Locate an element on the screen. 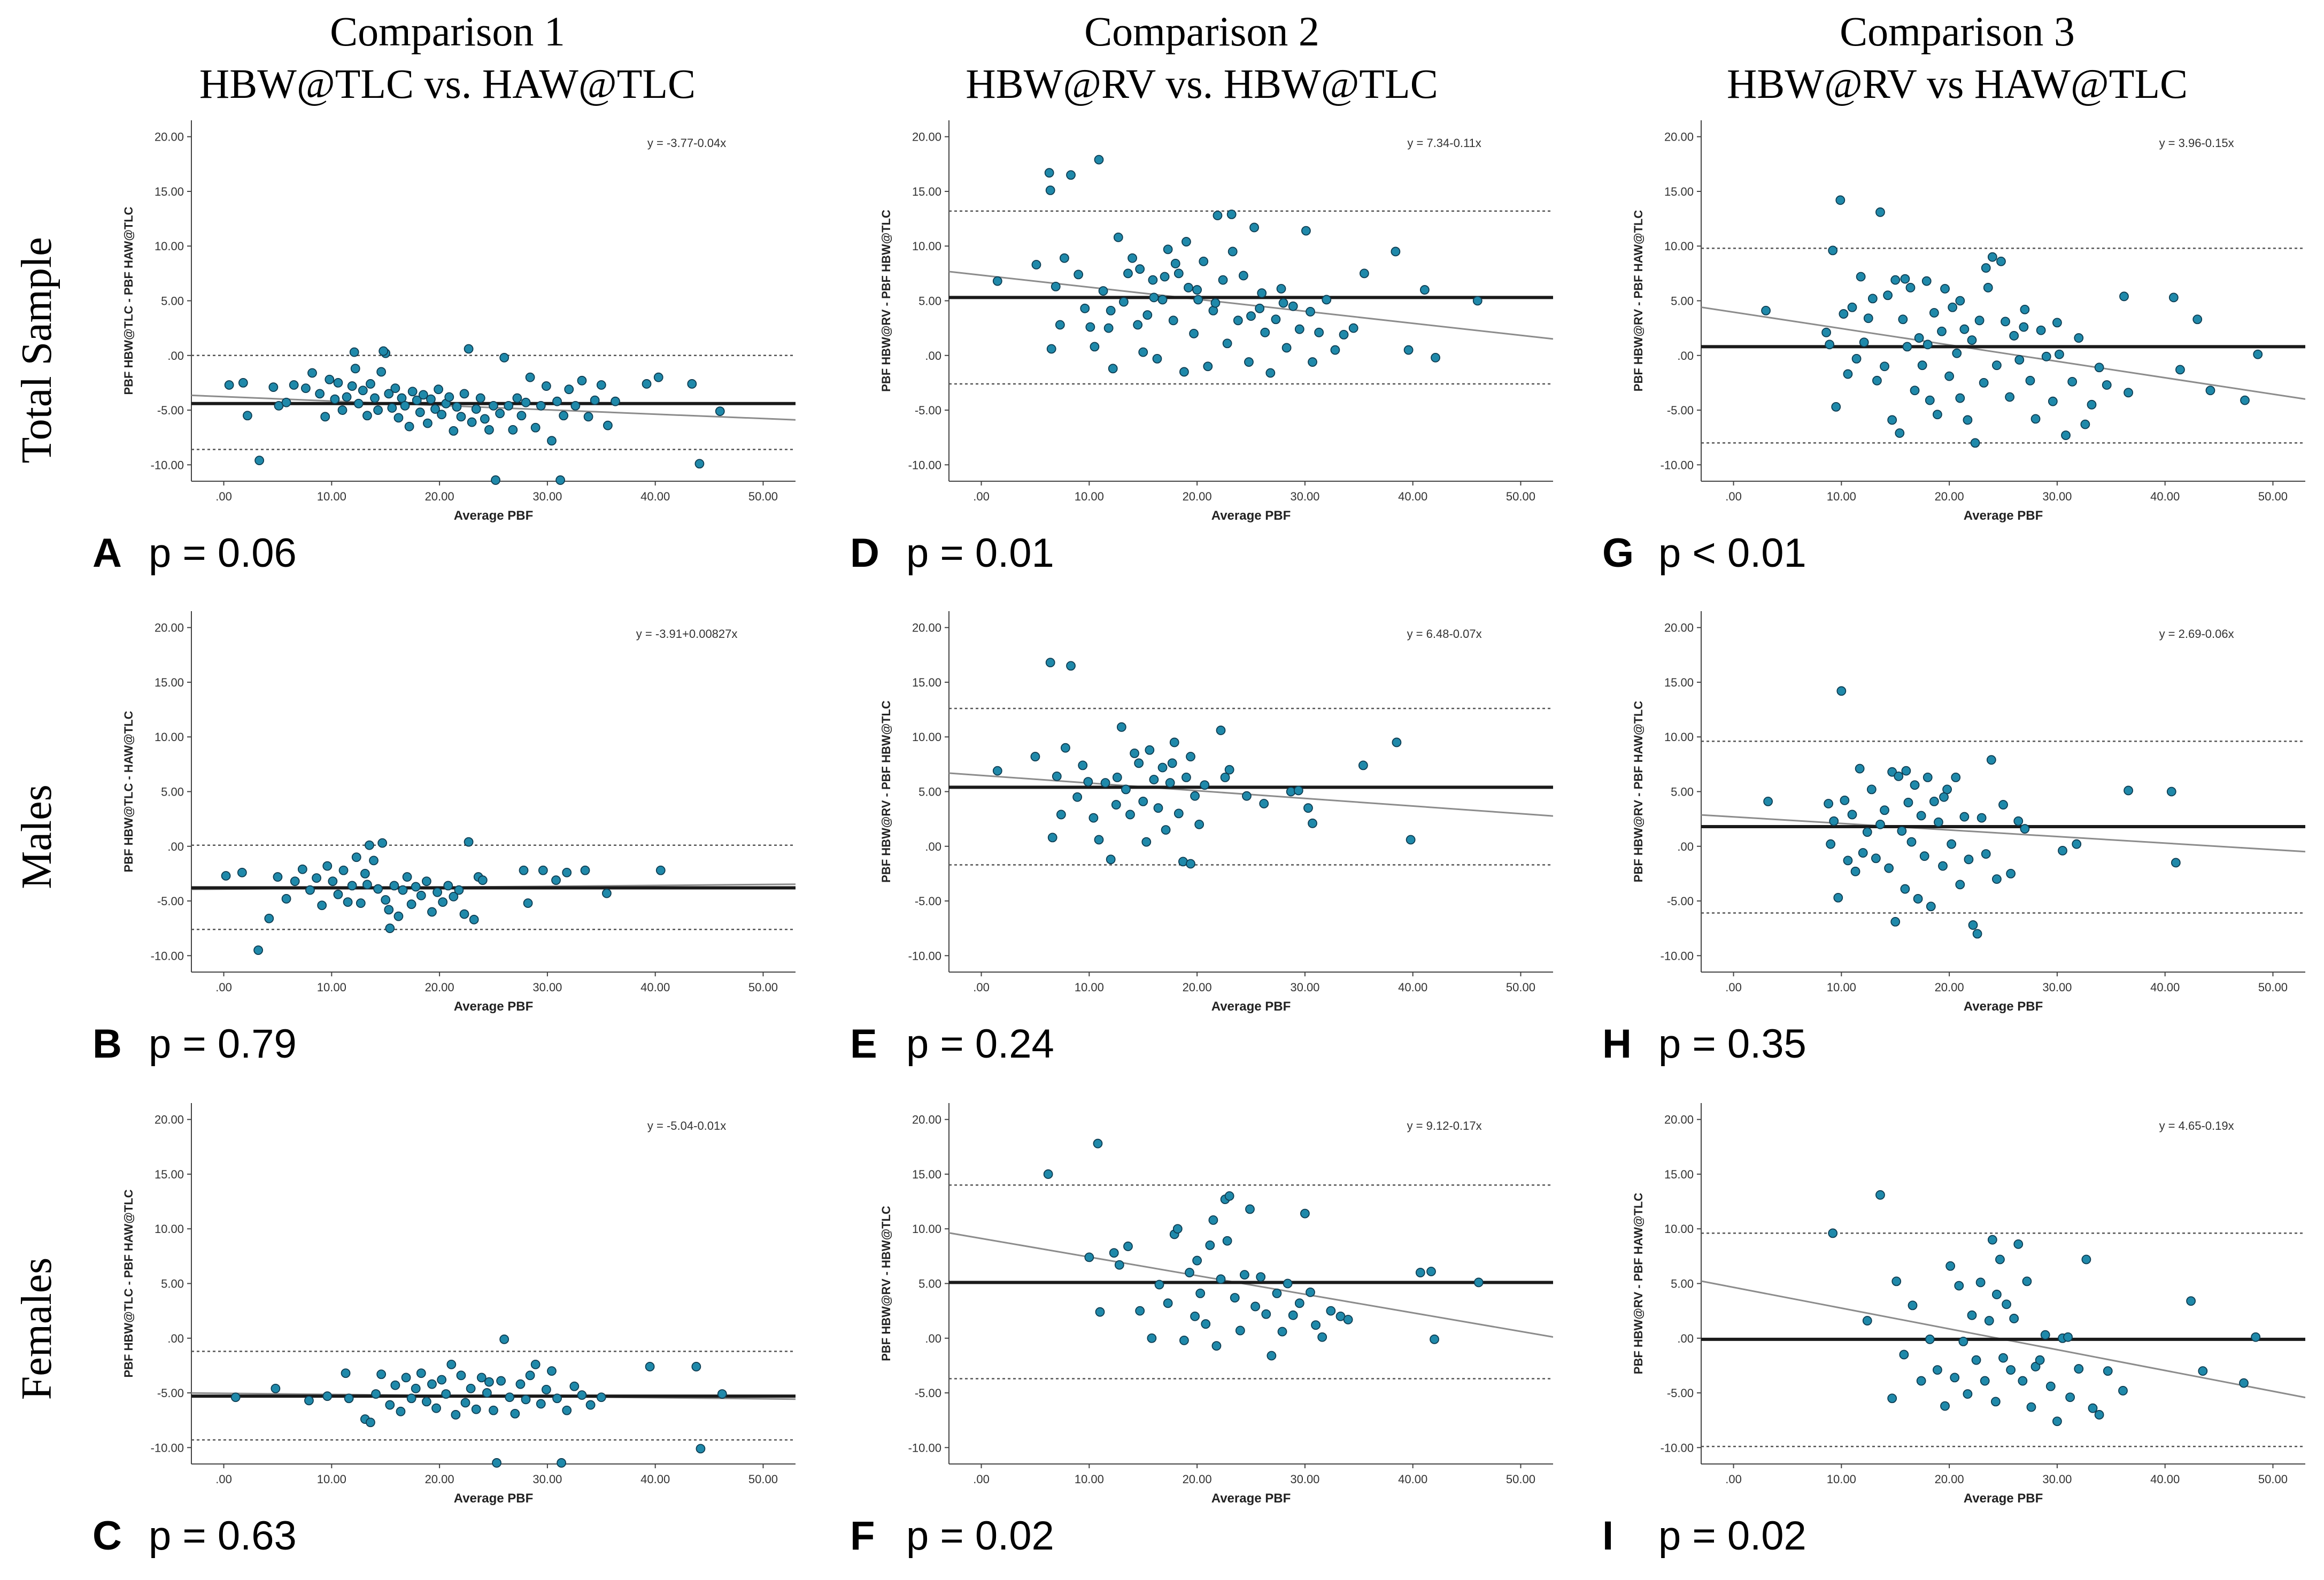 Image resolution: width=2324 pixels, height=1580 pixels. panel-f-ytick-label: -5.00 is located at coordinates (928, 1393).